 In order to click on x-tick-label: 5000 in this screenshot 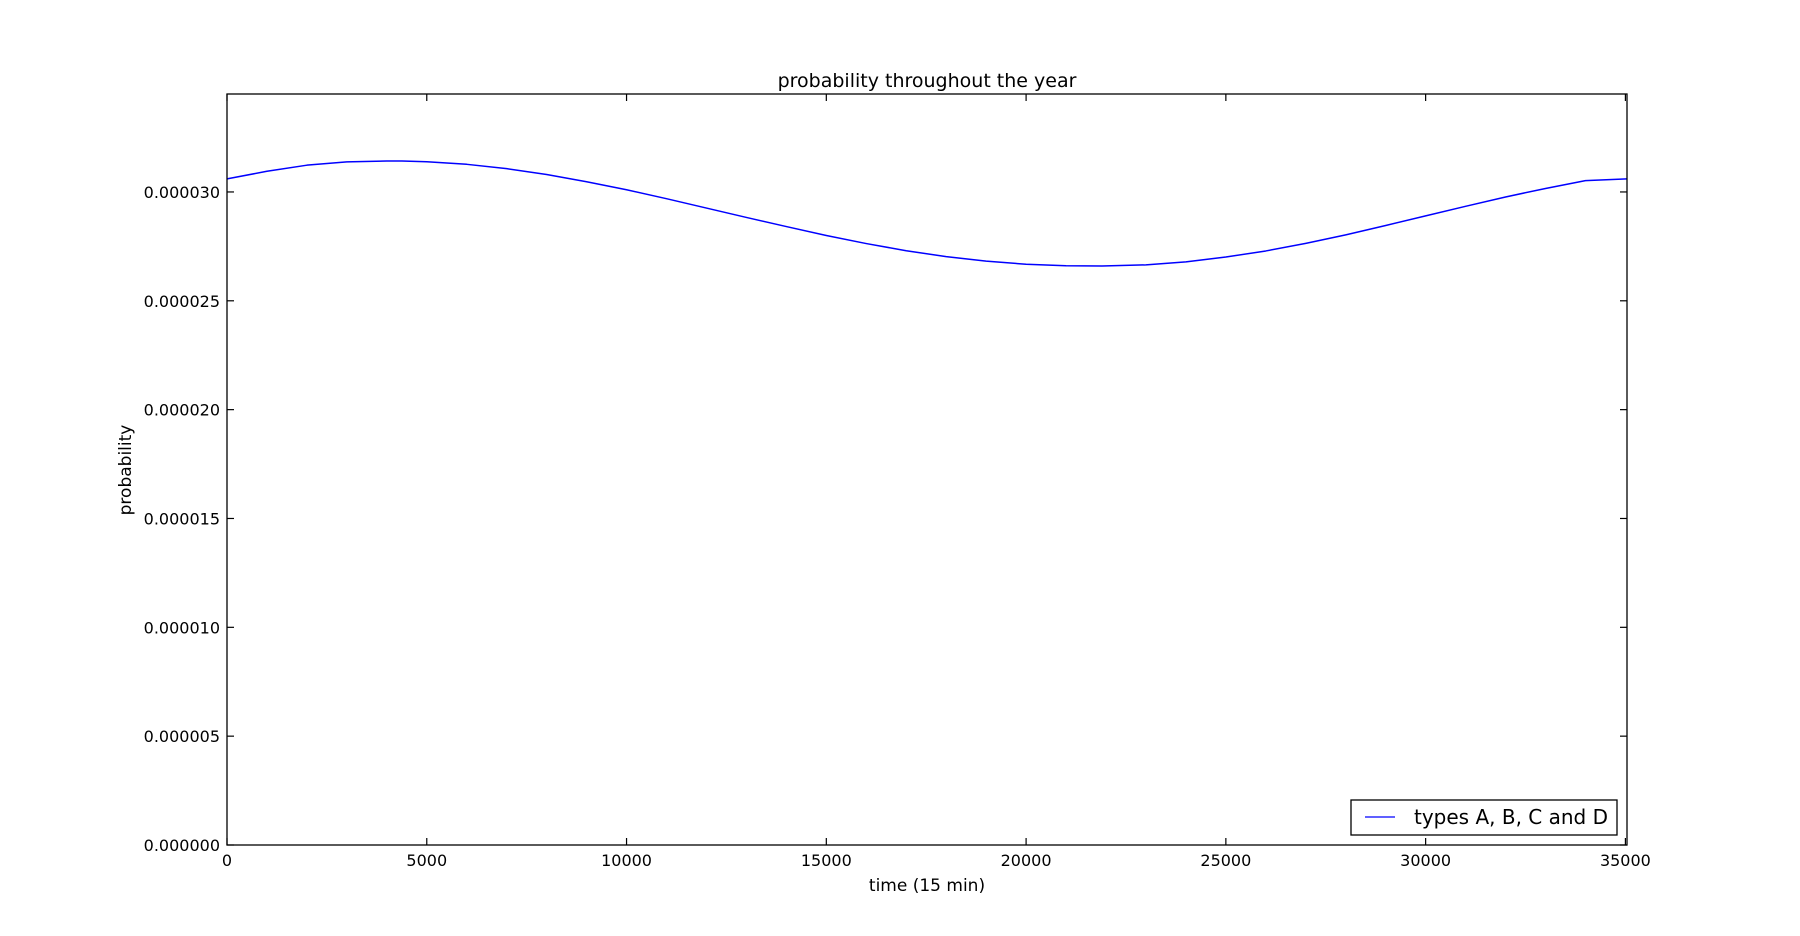, I will do `click(426, 860)`.